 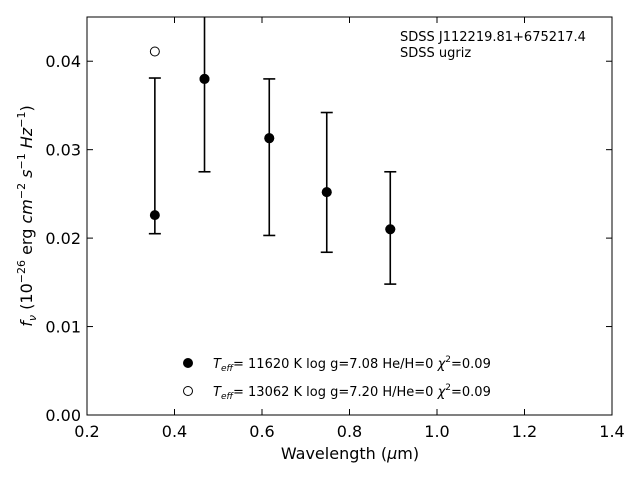 I want to click on x-tick-label: 1.4, so click(x=611, y=431).